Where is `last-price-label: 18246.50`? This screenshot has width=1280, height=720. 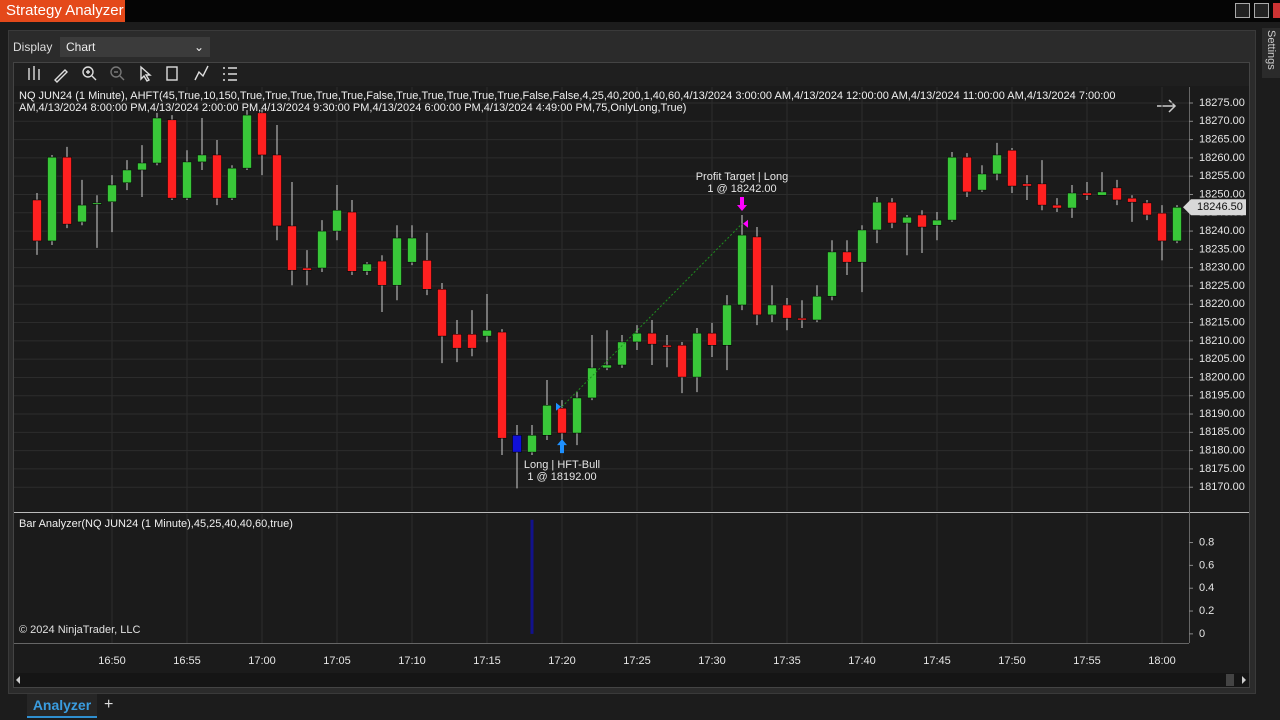 last-price-label: 18246.50 is located at coordinates (1220, 207).